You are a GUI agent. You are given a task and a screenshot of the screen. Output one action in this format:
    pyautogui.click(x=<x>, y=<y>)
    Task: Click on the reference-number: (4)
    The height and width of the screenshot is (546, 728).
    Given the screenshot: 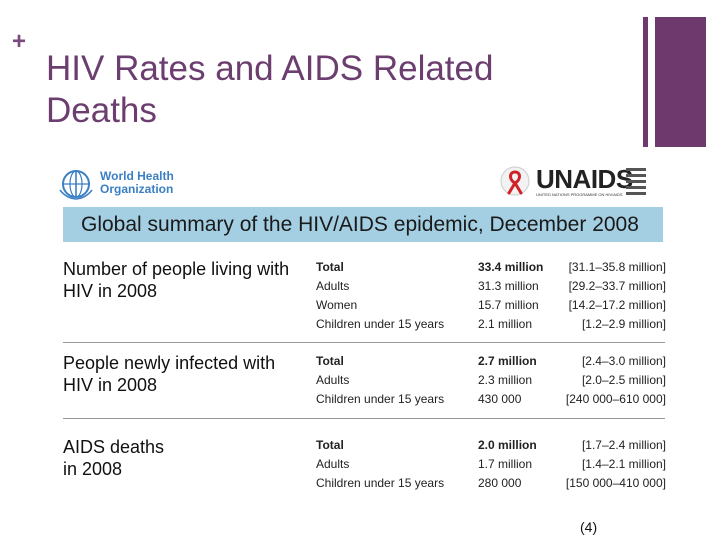 What is the action you would take?
    pyautogui.click(x=589, y=527)
    